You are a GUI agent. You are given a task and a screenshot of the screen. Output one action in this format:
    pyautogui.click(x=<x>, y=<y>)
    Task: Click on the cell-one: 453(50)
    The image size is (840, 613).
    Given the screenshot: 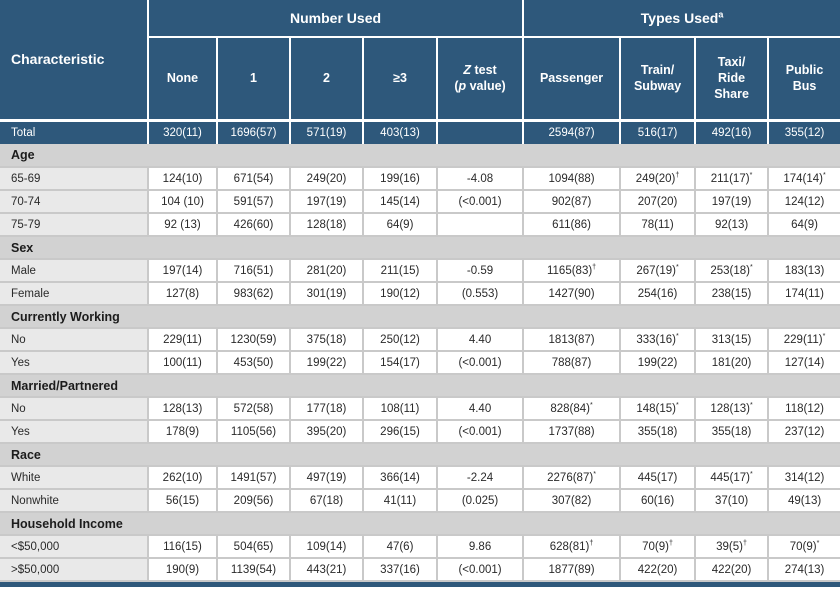 What is the action you would take?
    pyautogui.click(x=253, y=363)
    